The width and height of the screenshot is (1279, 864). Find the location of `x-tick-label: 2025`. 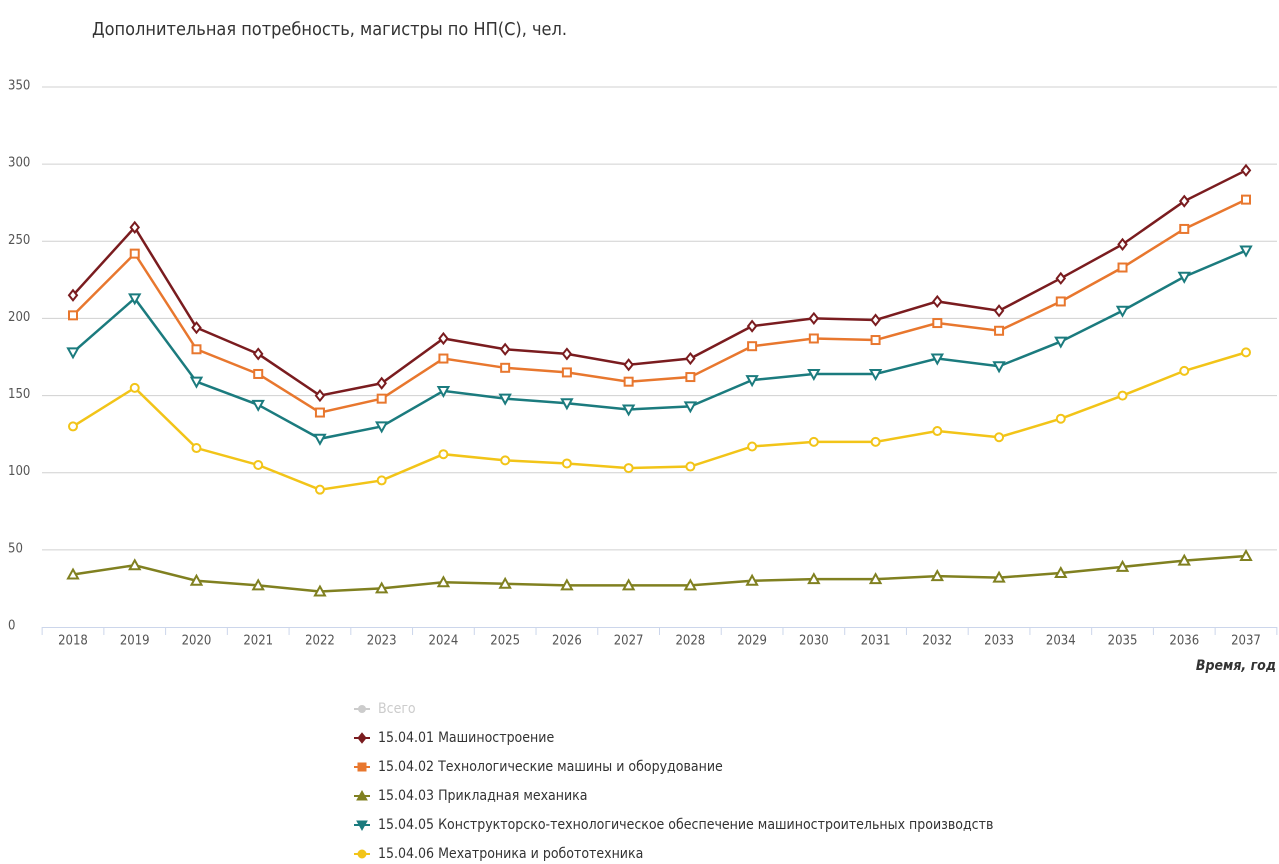

x-tick-label: 2025 is located at coordinates (505, 641).